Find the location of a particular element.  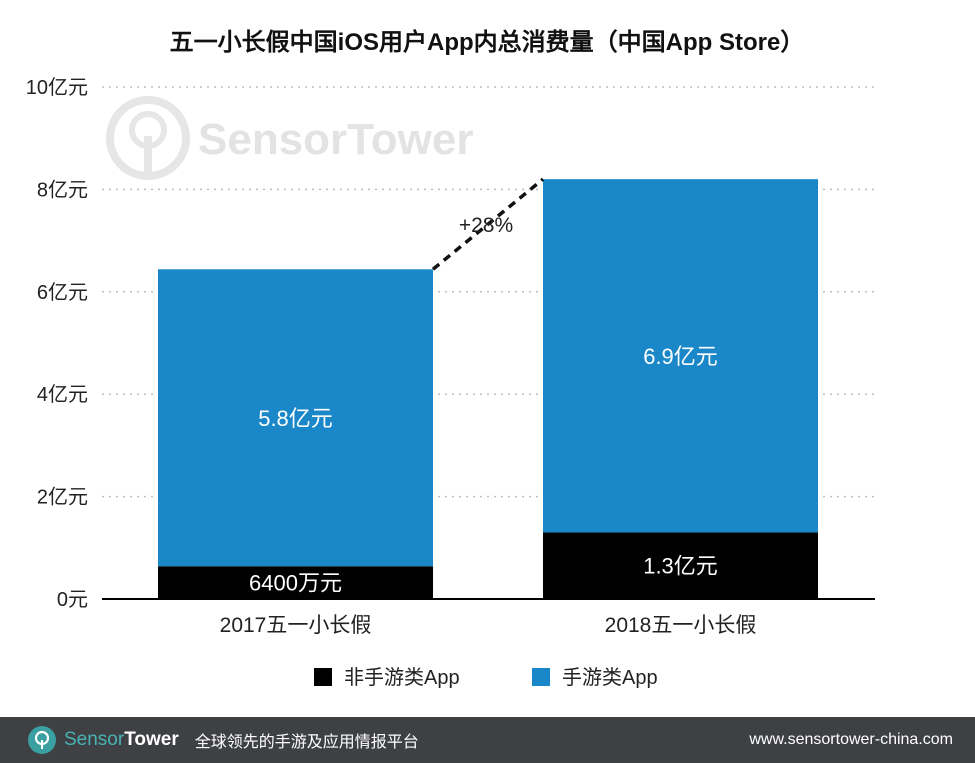

y-tick-label: 0元 is located at coordinates (72, 600).